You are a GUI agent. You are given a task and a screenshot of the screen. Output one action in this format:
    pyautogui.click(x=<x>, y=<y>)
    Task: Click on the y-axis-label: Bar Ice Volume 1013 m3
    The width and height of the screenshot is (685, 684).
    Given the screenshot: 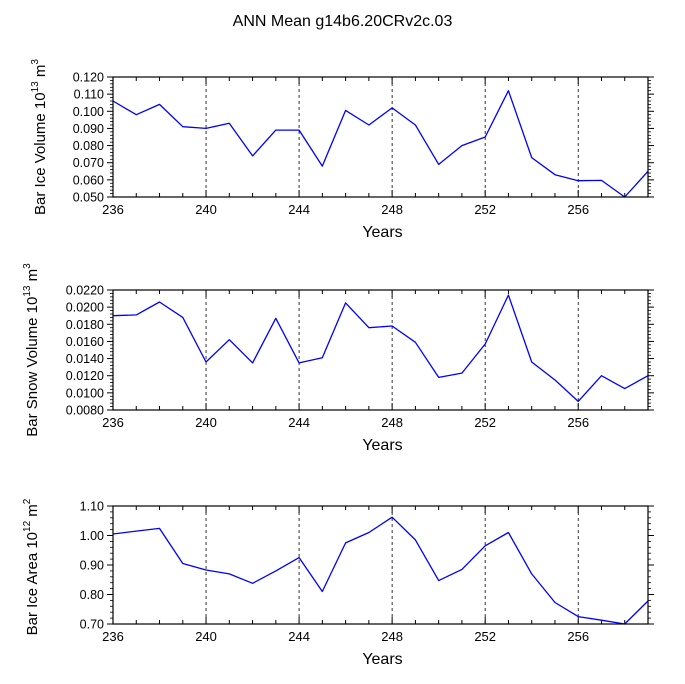 What is the action you would take?
    pyautogui.click(x=39, y=137)
    